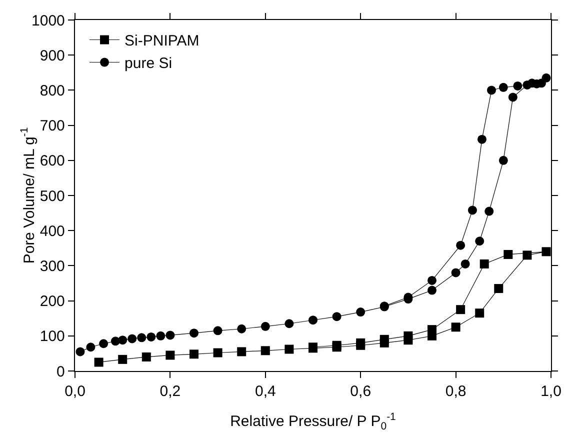  I want to click on y-tick-label: 400, so click(52, 231).